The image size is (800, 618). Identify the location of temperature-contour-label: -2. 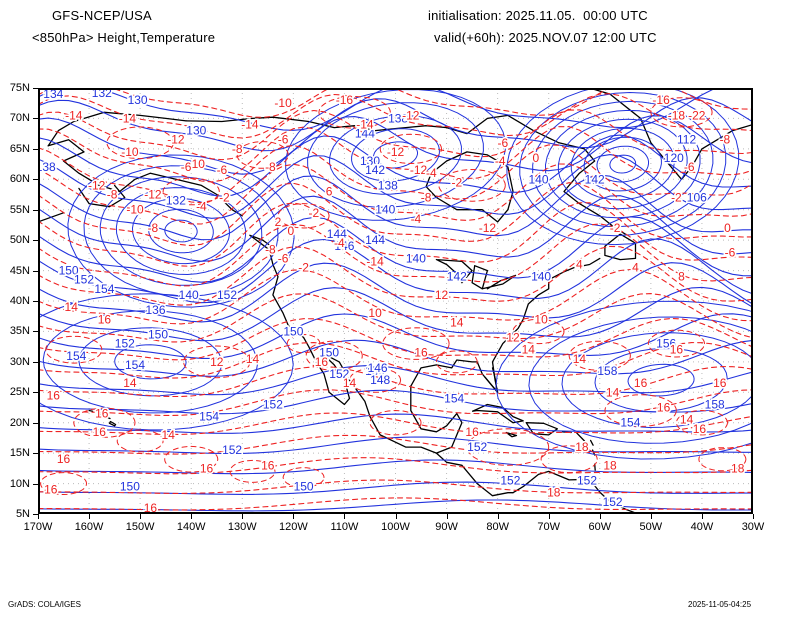
(676, 198).